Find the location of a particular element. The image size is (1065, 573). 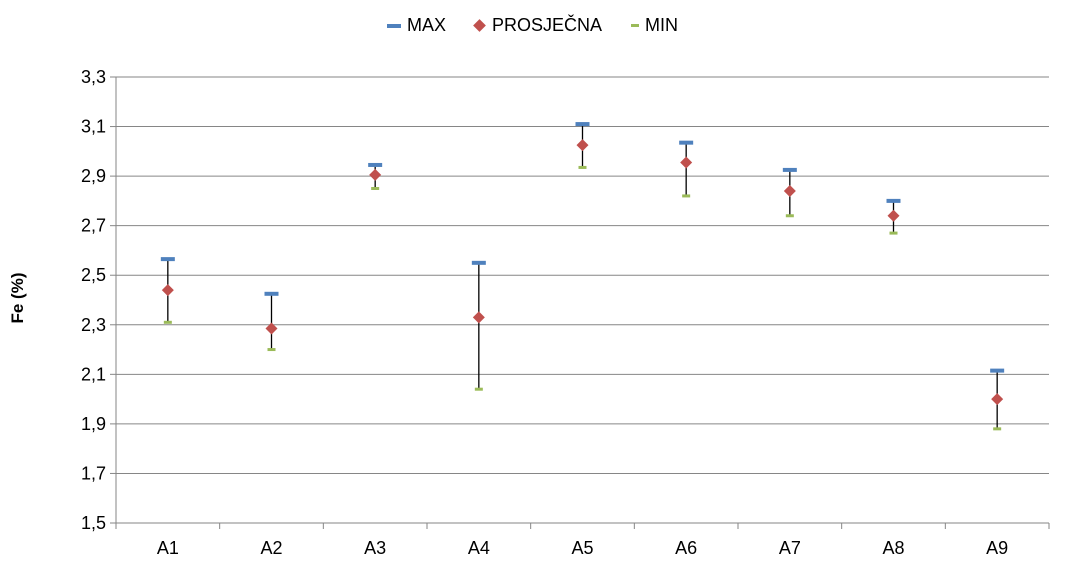

legend-item-min: MIN is located at coordinates (654, 25).